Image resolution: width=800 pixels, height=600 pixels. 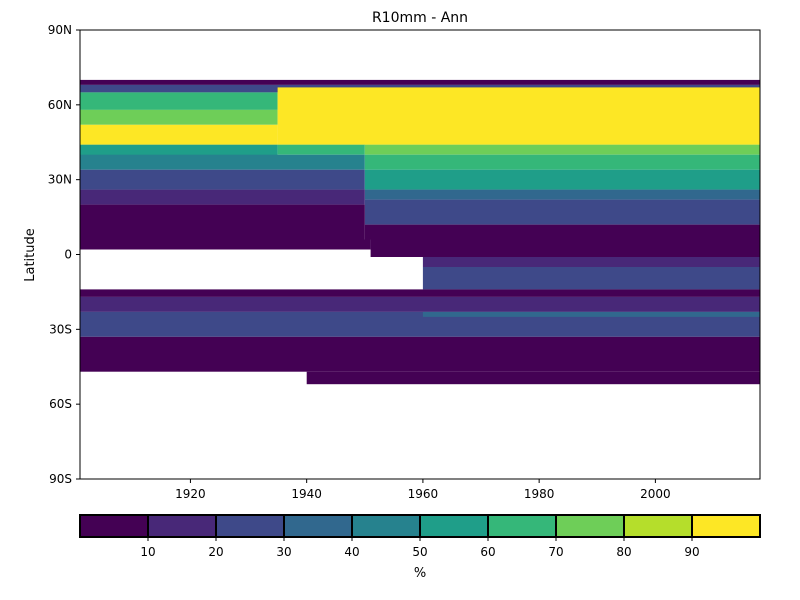 What do you see at coordinates (60, 30) in the screenshot?
I see `y-tick-label: 90N` at bounding box center [60, 30].